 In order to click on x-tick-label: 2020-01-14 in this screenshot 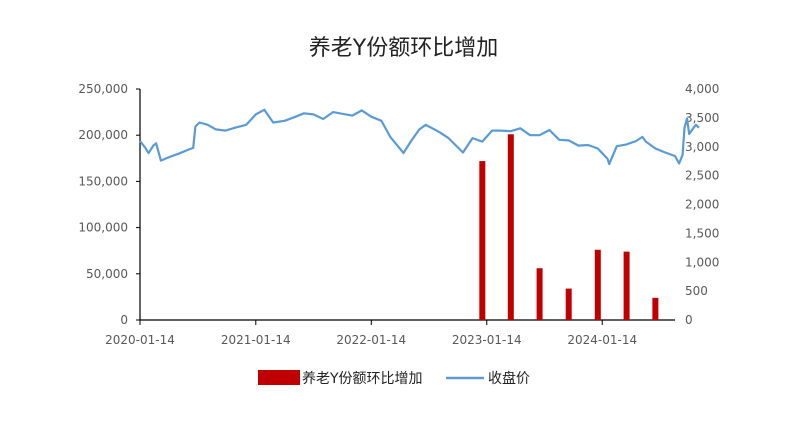, I will do `click(140, 340)`.